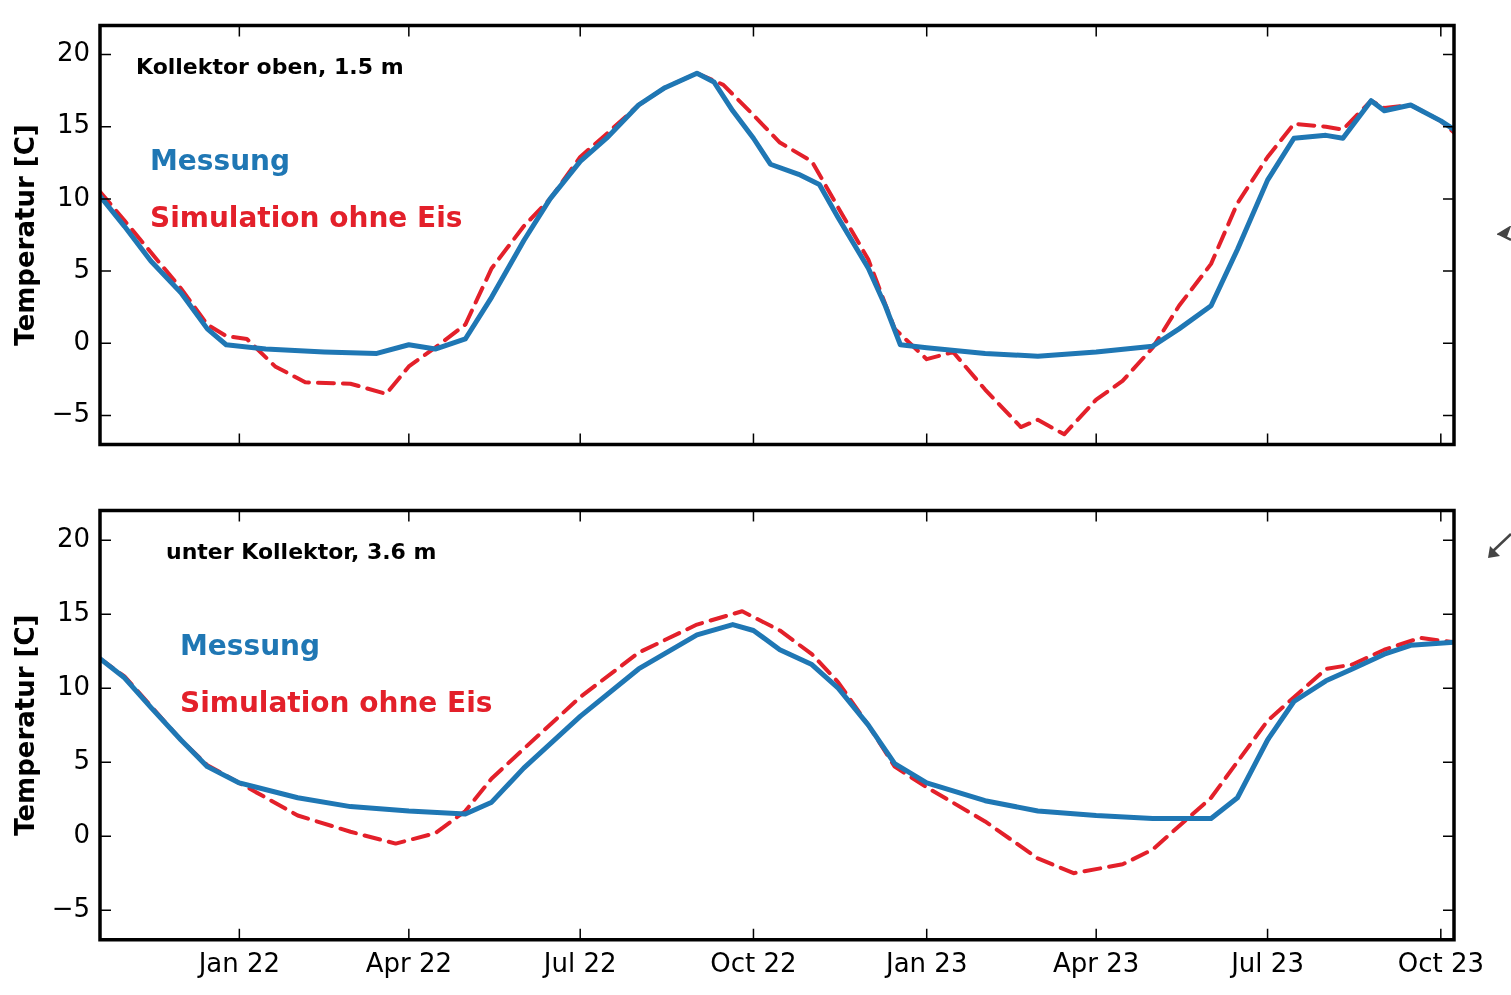 This screenshot has height=995, width=1511. Describe the element at coordinates (579, 963) in the screenshot. I see `x-tick-label: Jul 22` at that location.